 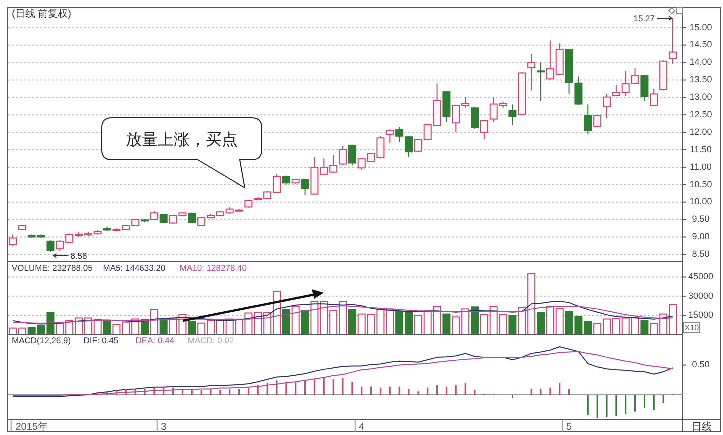 What do you see at coordinates (101, 341) in the screenshot?
I see `text: DIF: 0.45` at bounding box center [101, 341].